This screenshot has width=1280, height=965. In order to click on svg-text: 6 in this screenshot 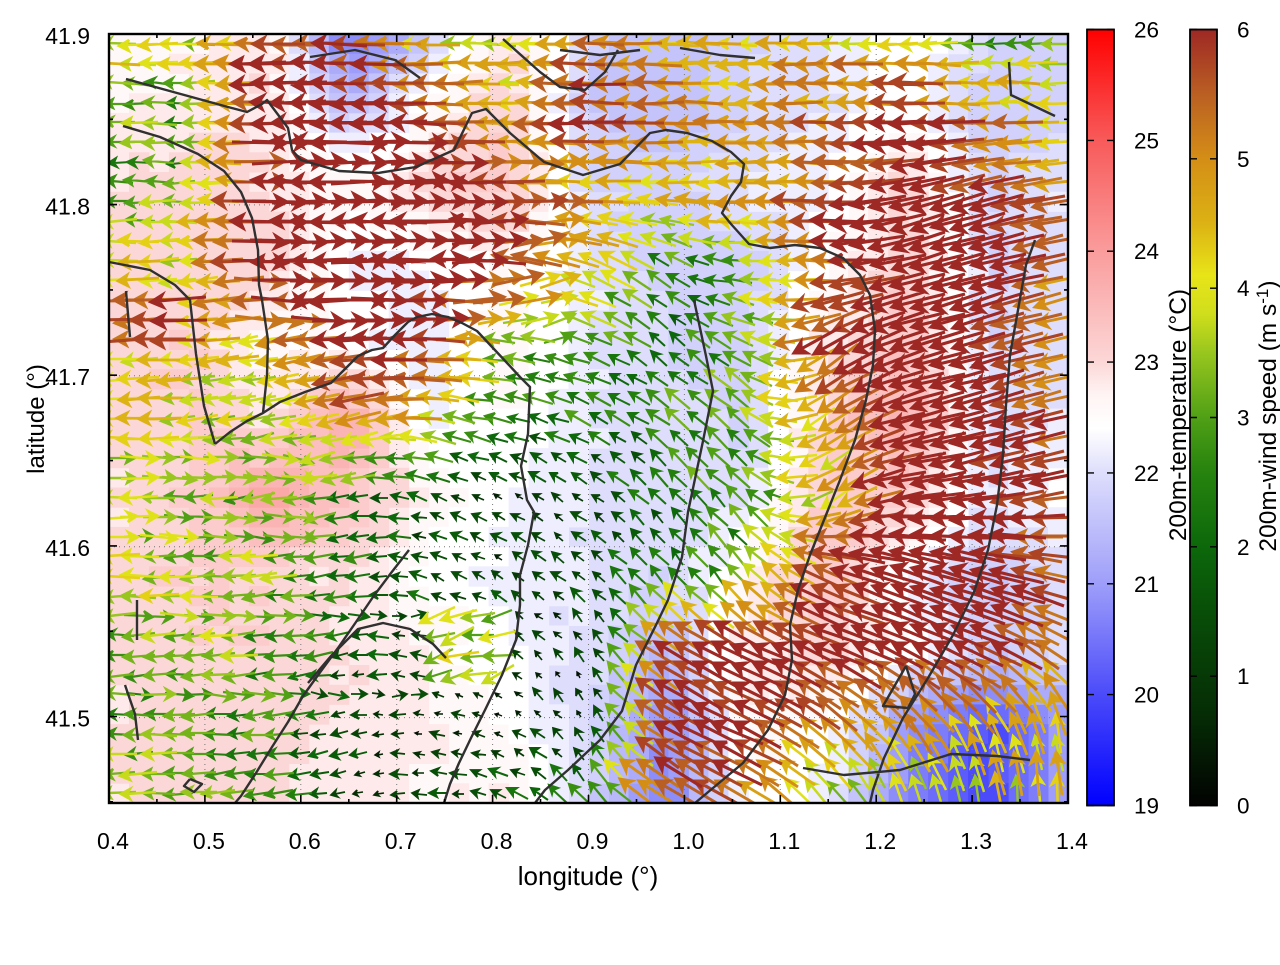, I will do `click(1243, 30)`.